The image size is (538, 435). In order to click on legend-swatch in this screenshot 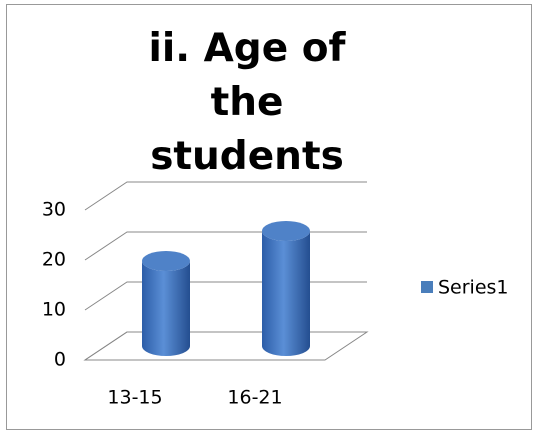, I will do `click(427, 287)`.